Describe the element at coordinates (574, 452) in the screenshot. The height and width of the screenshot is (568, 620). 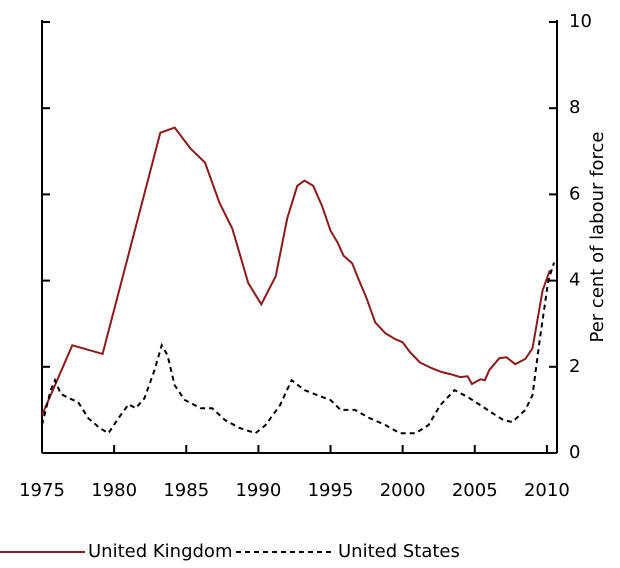
I see `y-tick-label: 0` at that location.